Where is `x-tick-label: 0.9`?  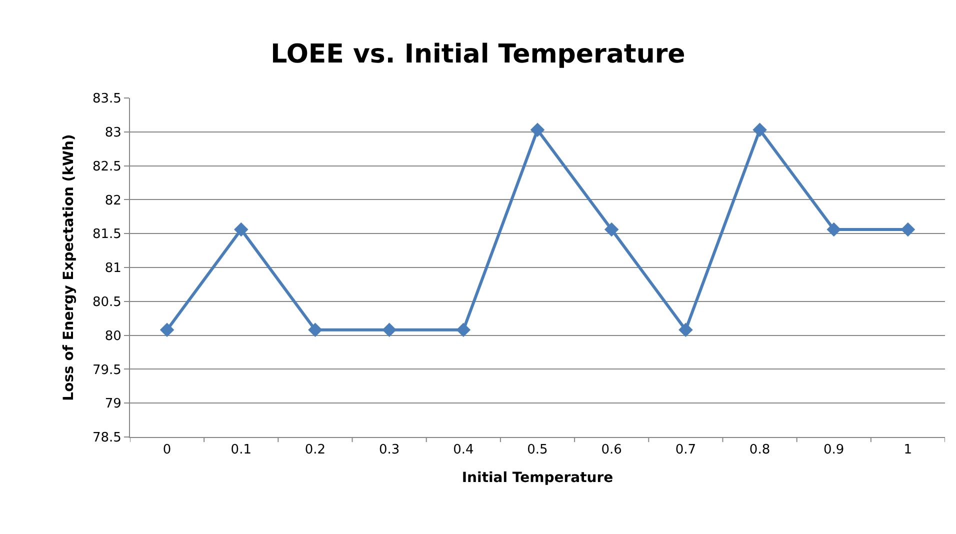
x-tick-label: 0.9 is located at coordinates (834, 450).